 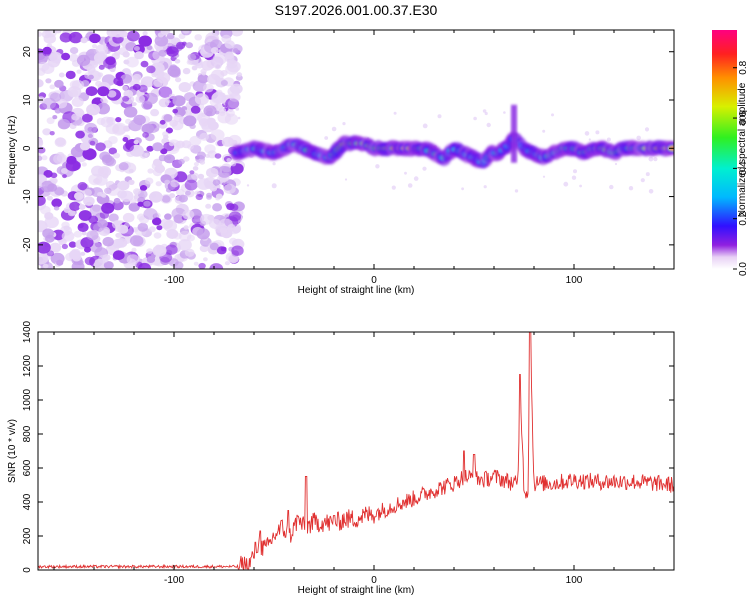 What do you see at coordinates (27, 535) in the screenshot?
I see `snr-ytick-label: 200` at bounding box center [27, 535].